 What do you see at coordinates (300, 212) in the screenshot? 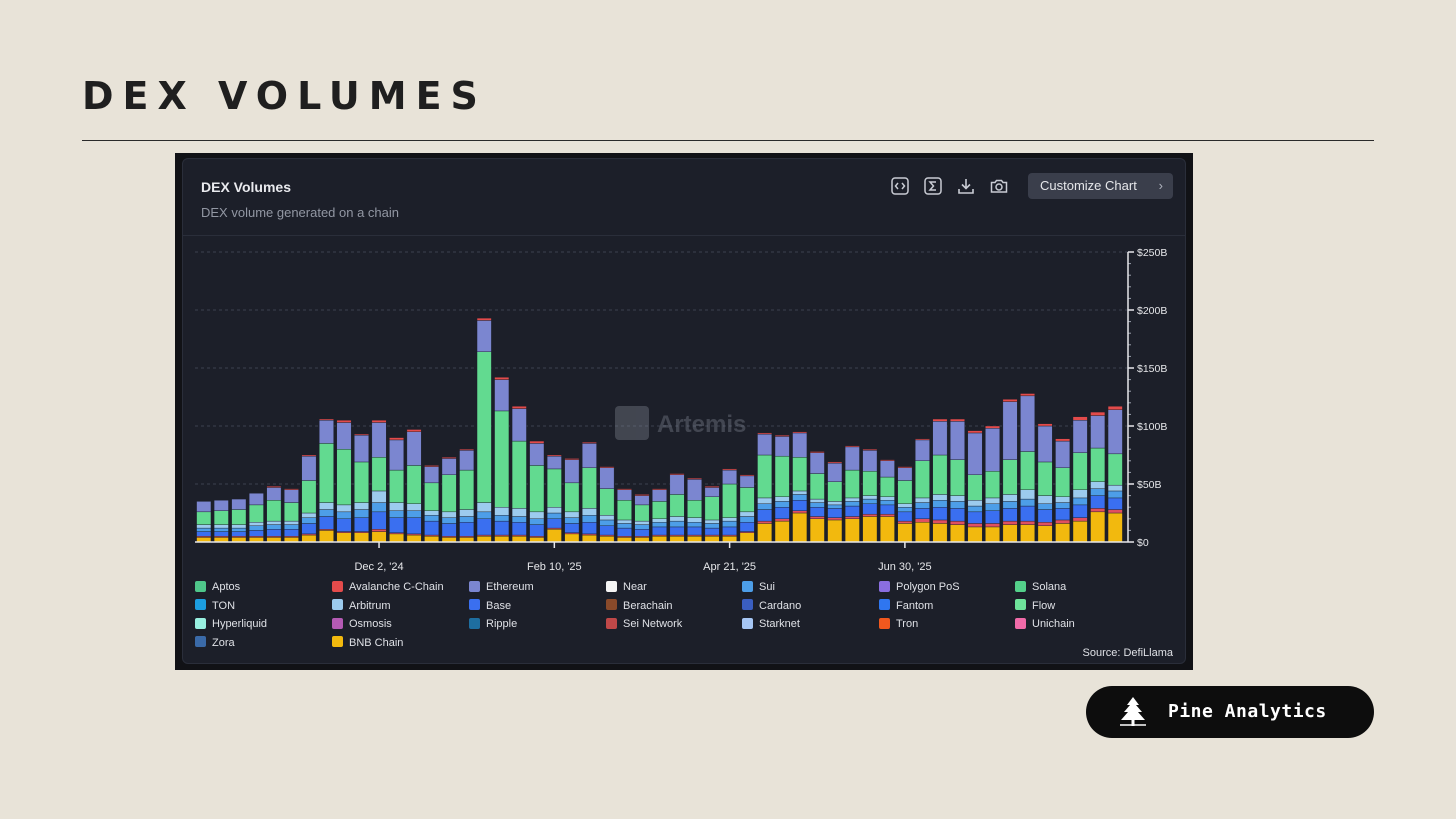
I see `chart-subtitle: DEX volume generated on a chain` at bounding box center [300, 212].